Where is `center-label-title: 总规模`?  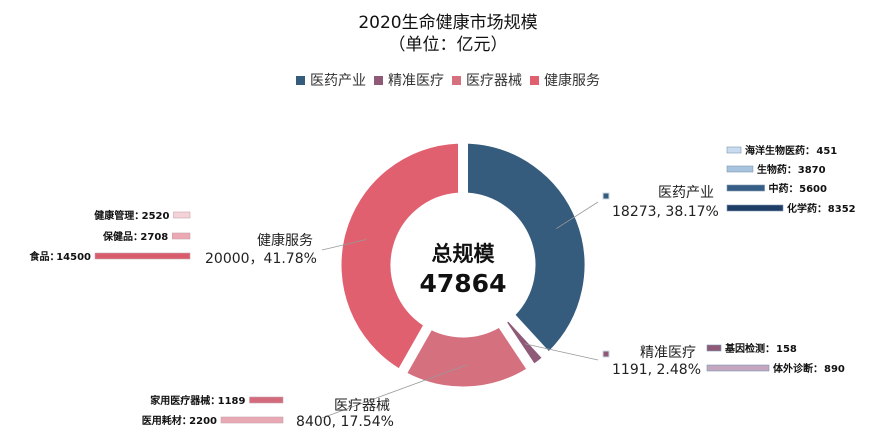 center-label-title: 总规模 is located at coordinates (464, 254).